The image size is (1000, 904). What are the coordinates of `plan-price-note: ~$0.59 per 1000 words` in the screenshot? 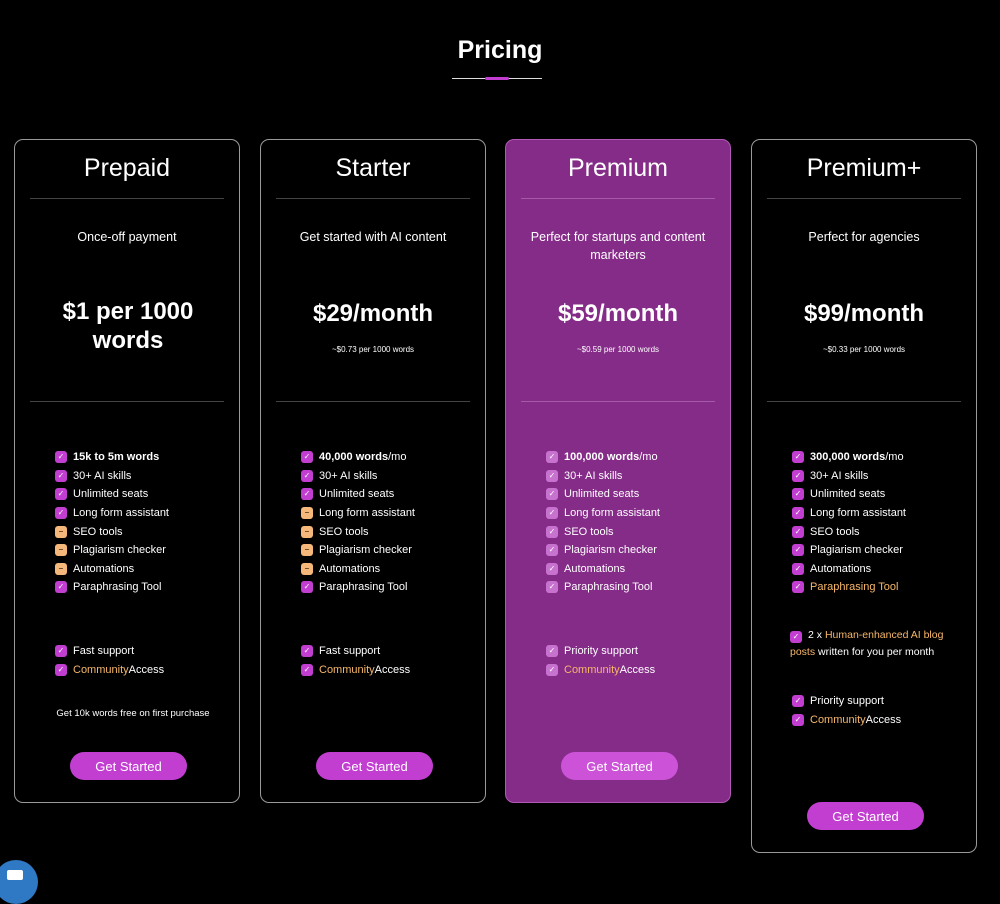 It's located at (618, 349).